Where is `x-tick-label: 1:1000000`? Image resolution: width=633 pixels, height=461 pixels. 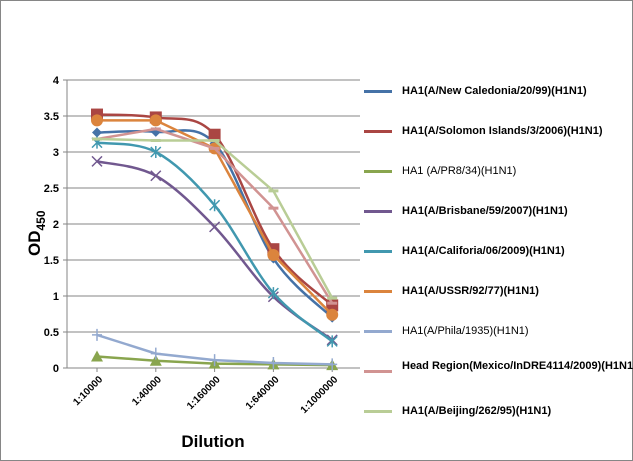
x-tick-label: 1:1000000 is located at coordinates (320, 395).